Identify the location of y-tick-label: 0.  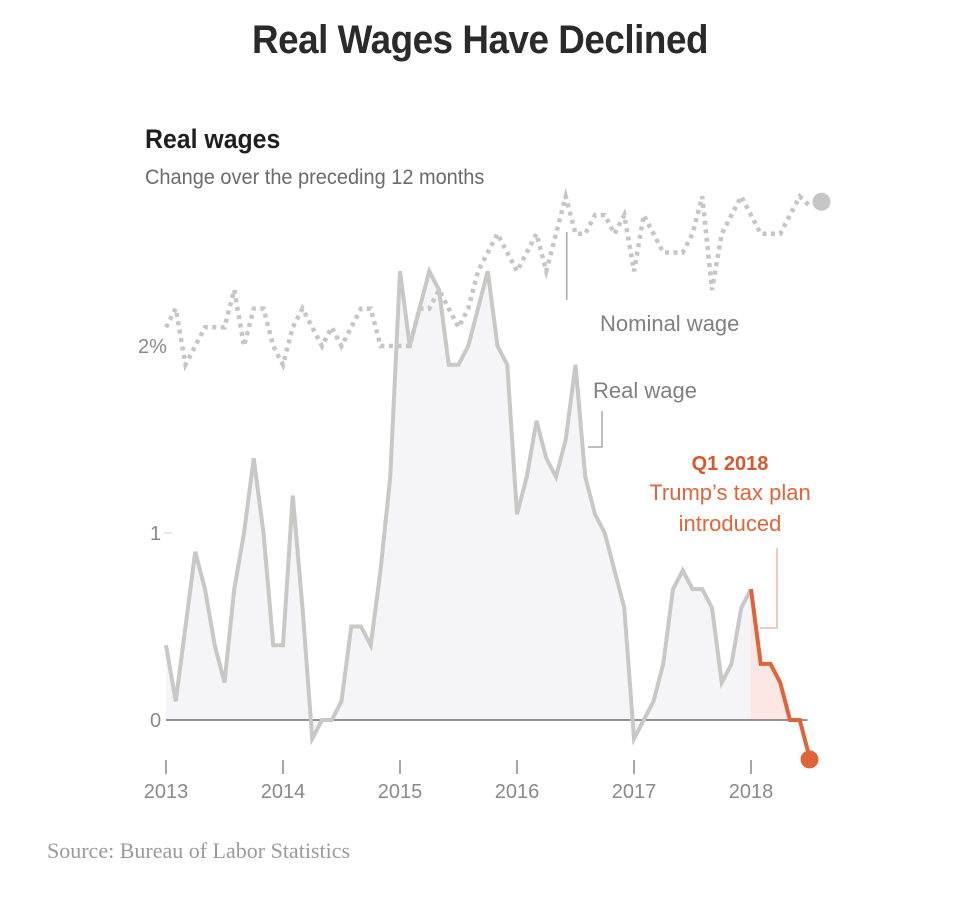
(155, 721).